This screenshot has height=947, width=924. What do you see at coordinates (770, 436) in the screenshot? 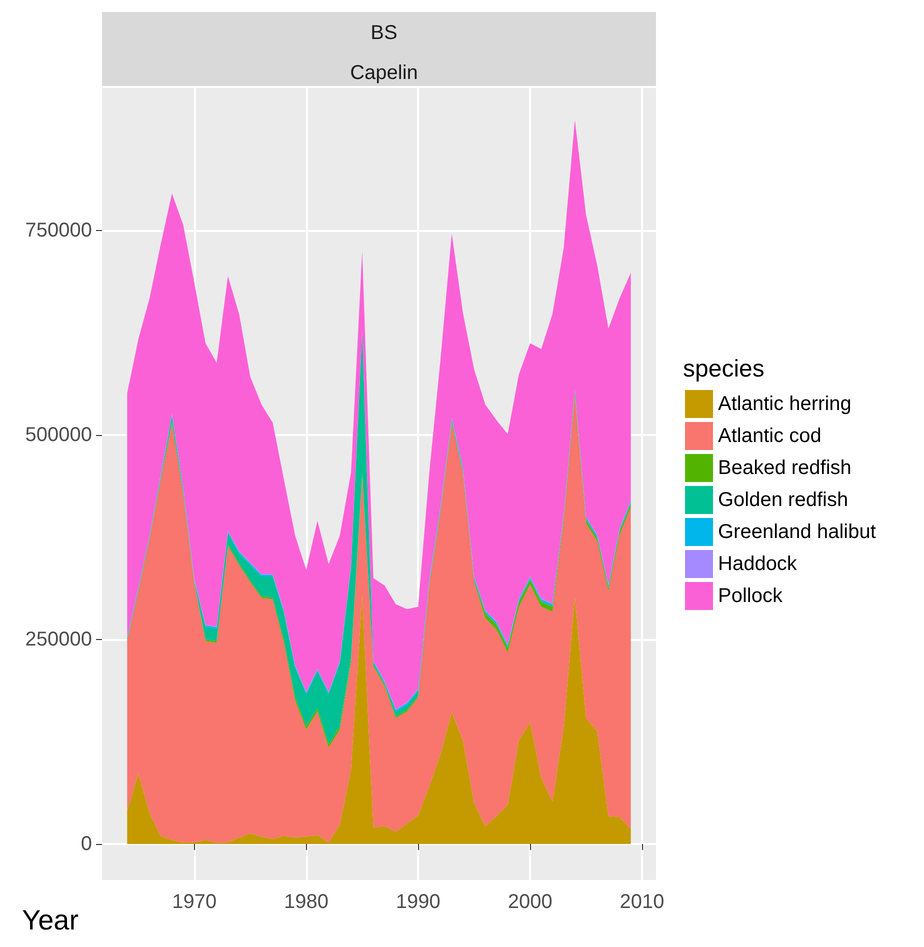
I see `legend-label: Atlantic cod` at bounding box center [770, 436].